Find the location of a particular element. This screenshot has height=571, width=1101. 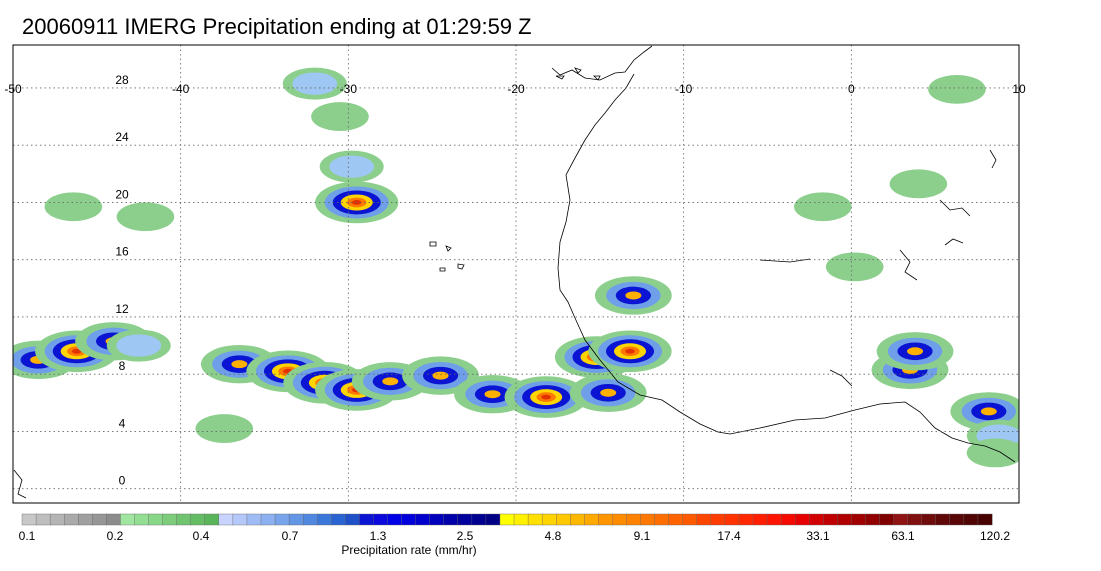

colorbar-title: Precipitation rate (mm/hr) is located at coordinates (409, 550).